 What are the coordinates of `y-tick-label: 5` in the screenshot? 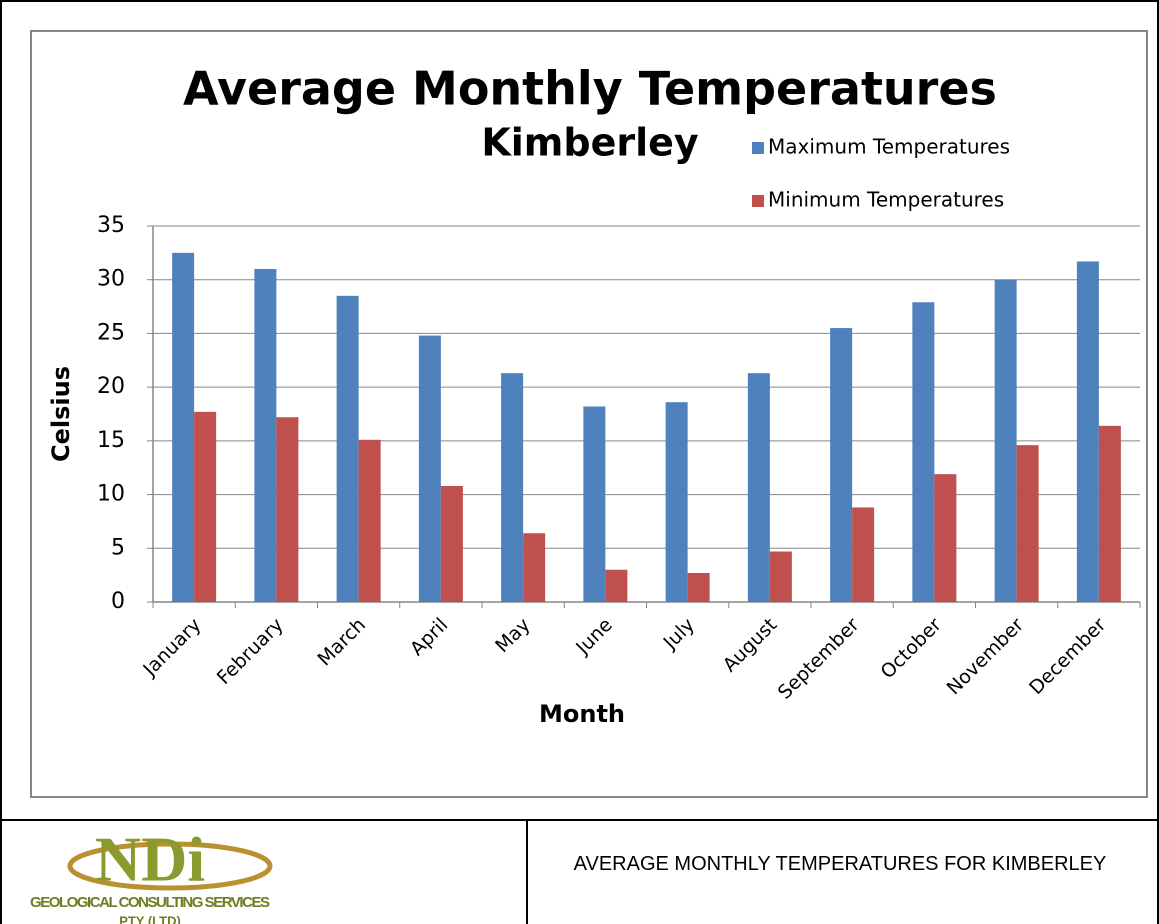 It's located at (118, 547).